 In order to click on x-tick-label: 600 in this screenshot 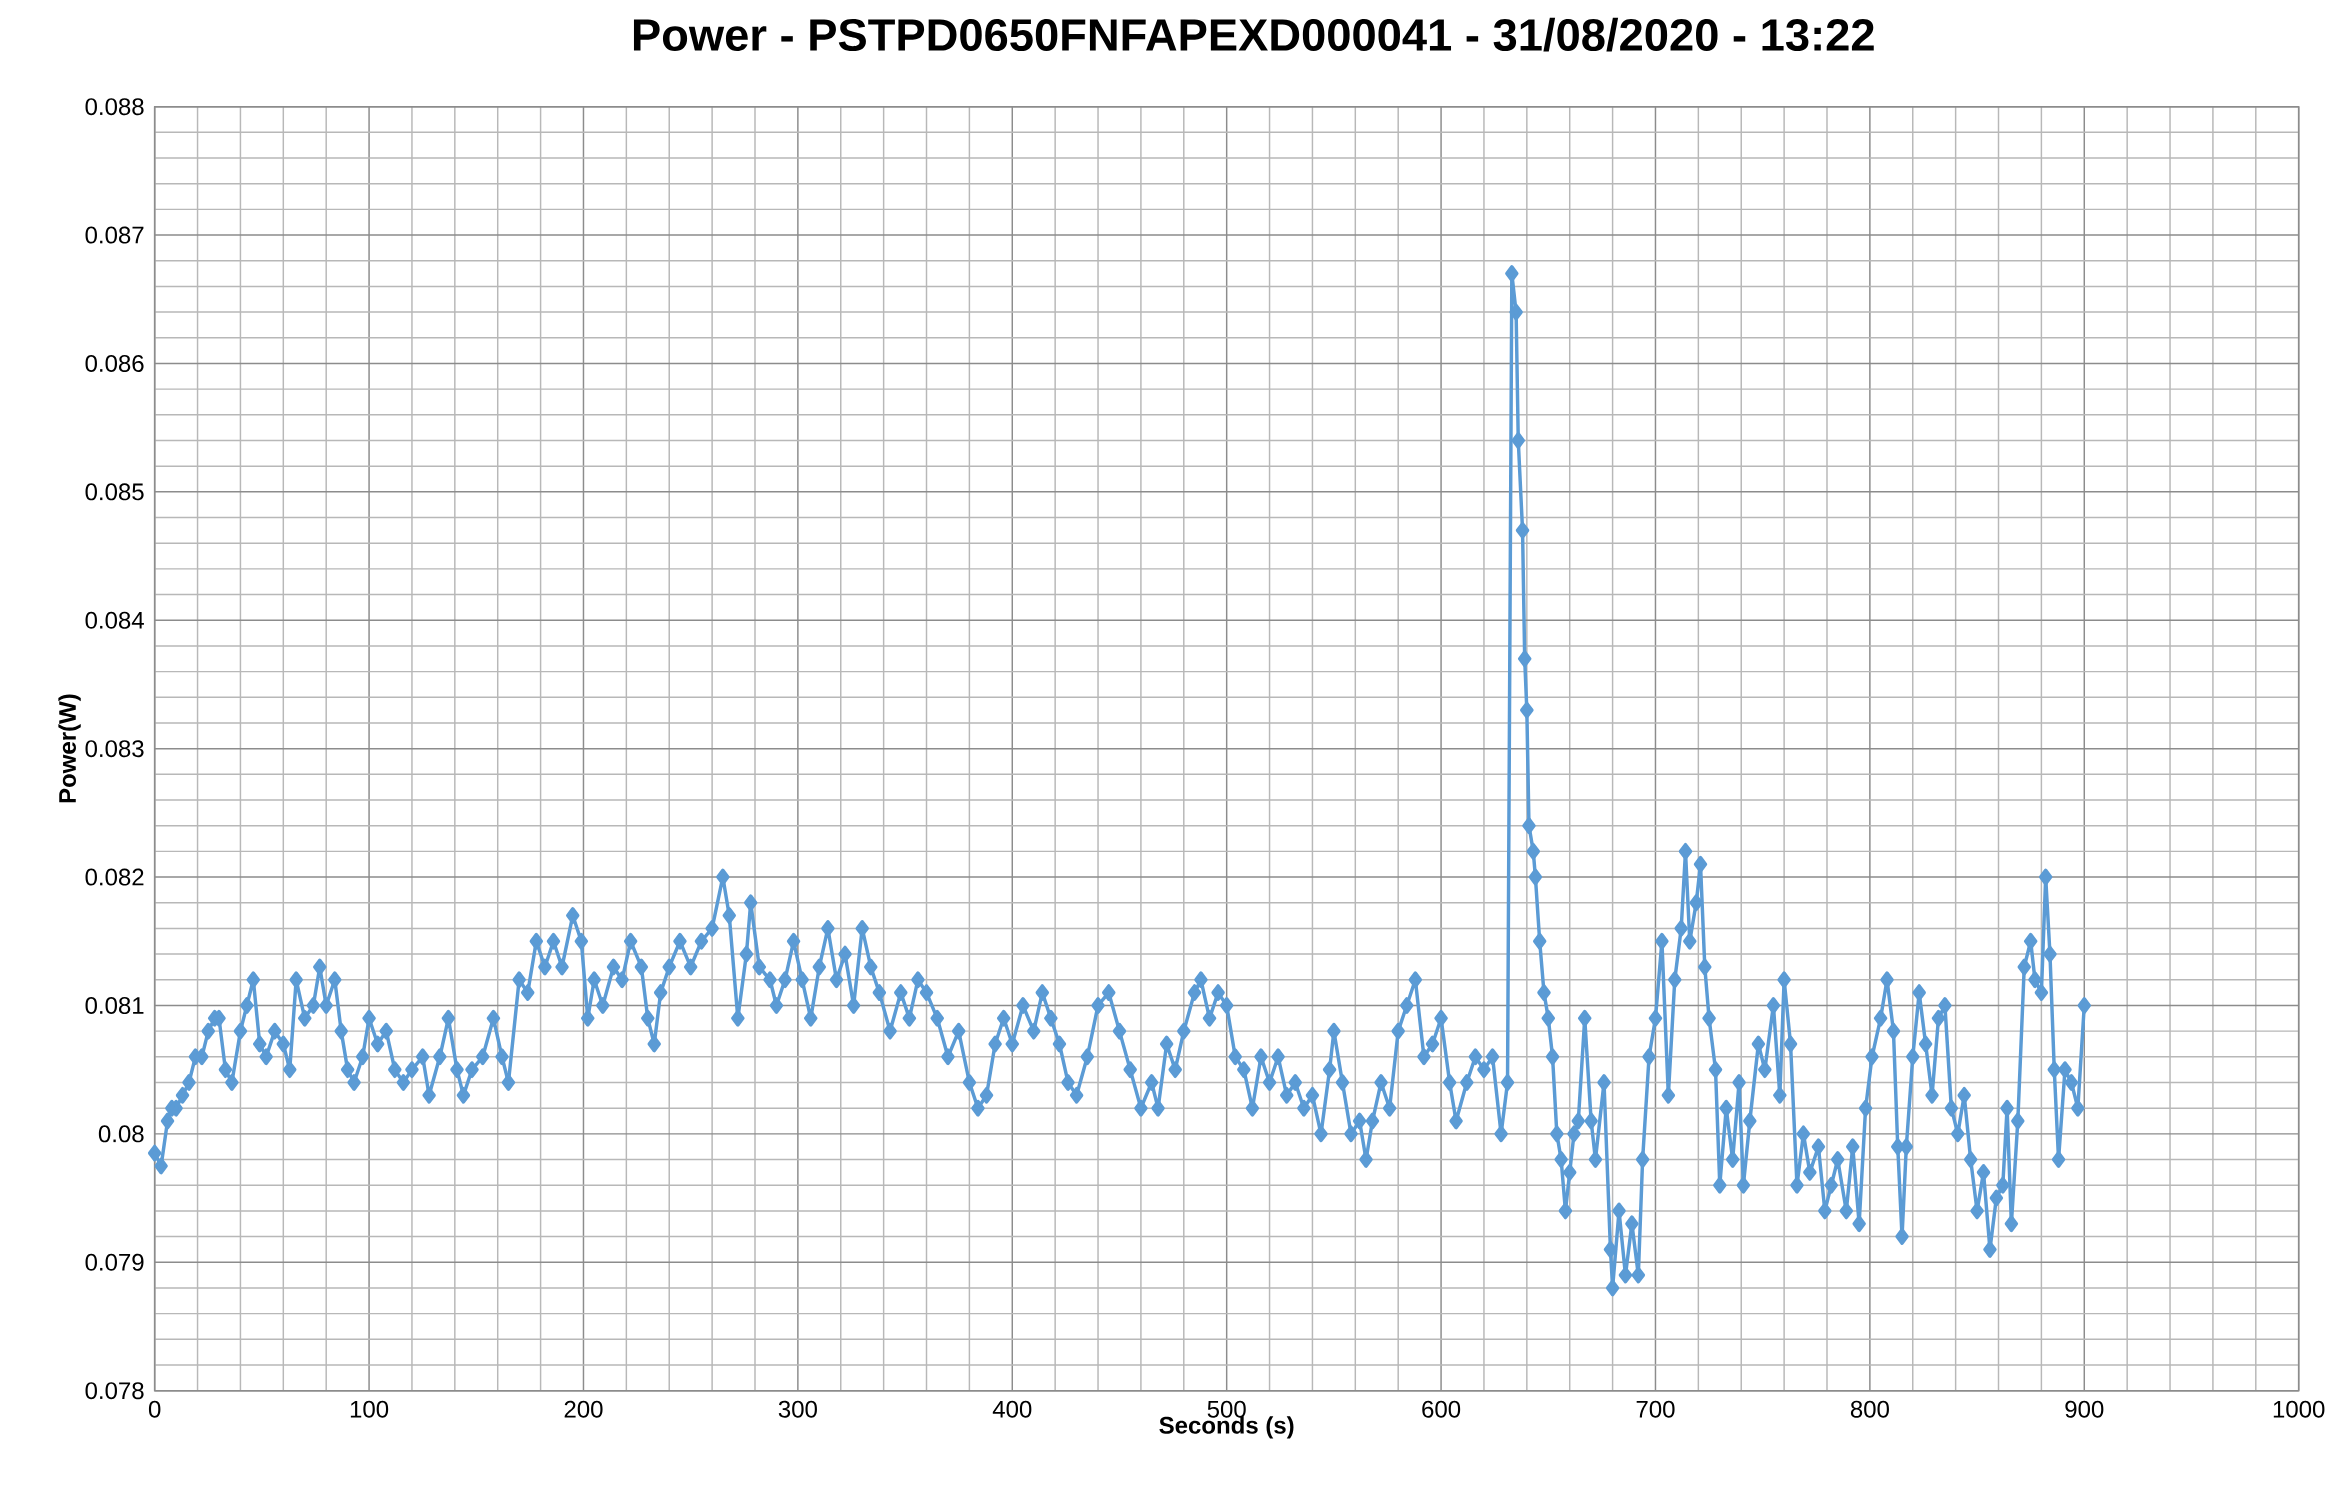, I will do `click(1441, 1409)`.